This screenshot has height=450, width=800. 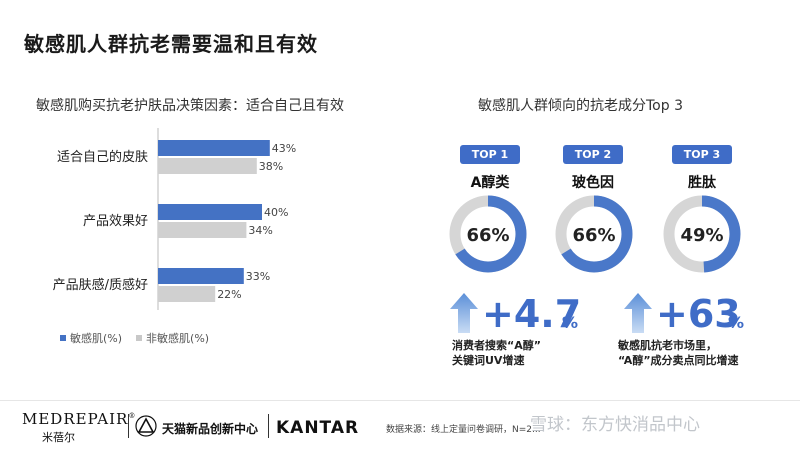 I want to click on ingredient-name: A醇类, so click(x=490, y=183).